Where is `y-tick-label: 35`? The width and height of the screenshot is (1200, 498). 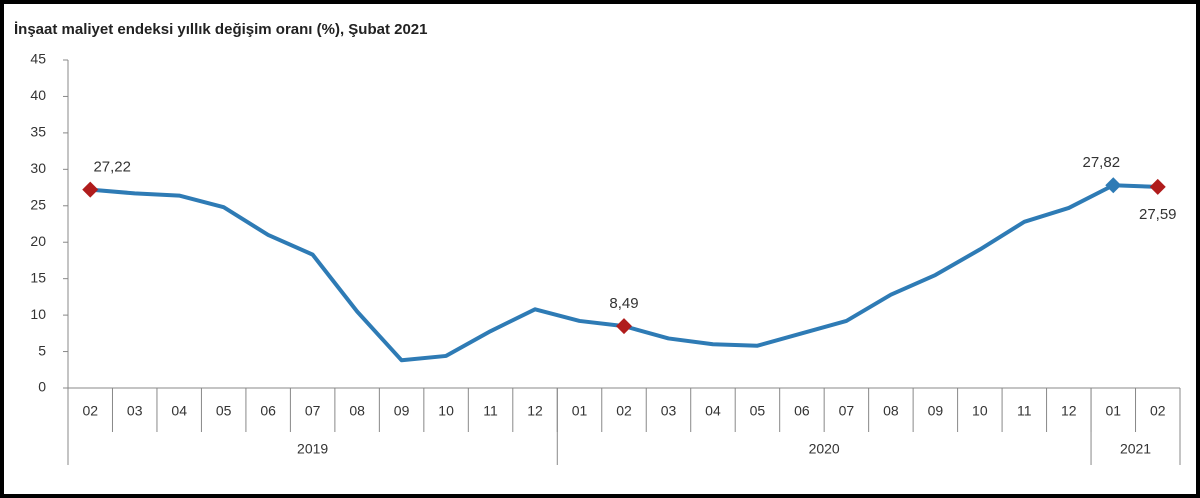 y-tick-label: 35 is located at coordinates (38, 132).